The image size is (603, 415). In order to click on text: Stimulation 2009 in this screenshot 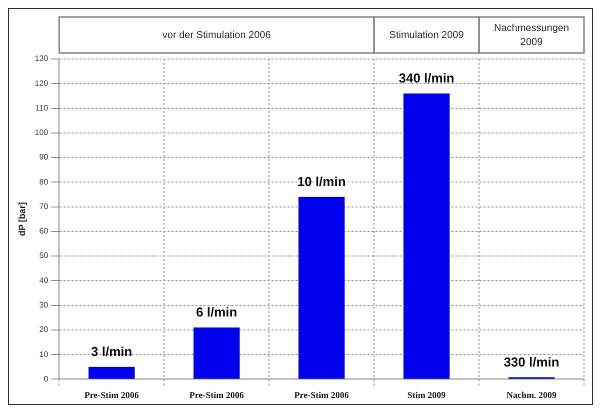, I will do `click(426, 35)`.